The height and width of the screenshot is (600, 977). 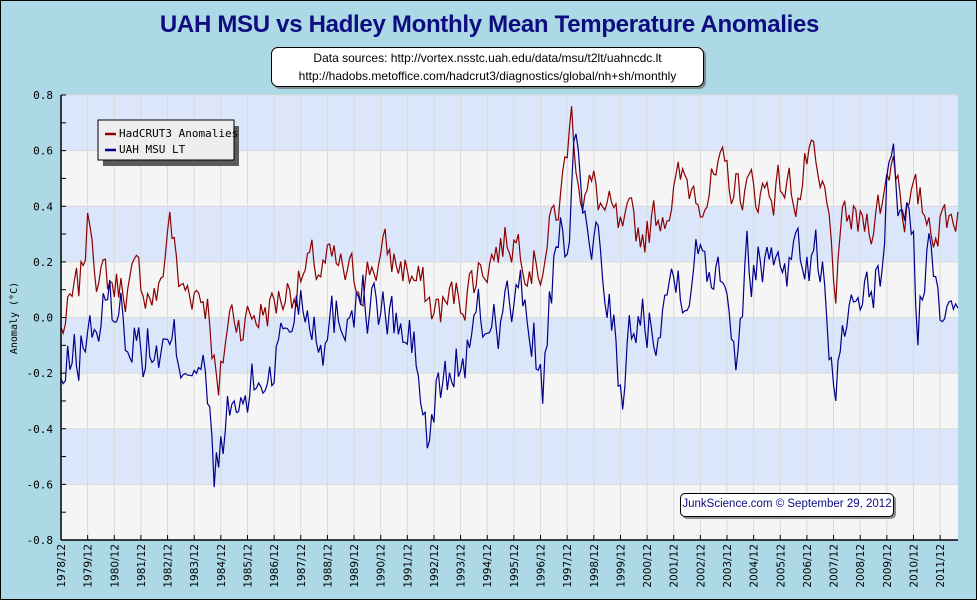 I want to click on x-tick-label: 1979/12, so click(x=89, y=566).